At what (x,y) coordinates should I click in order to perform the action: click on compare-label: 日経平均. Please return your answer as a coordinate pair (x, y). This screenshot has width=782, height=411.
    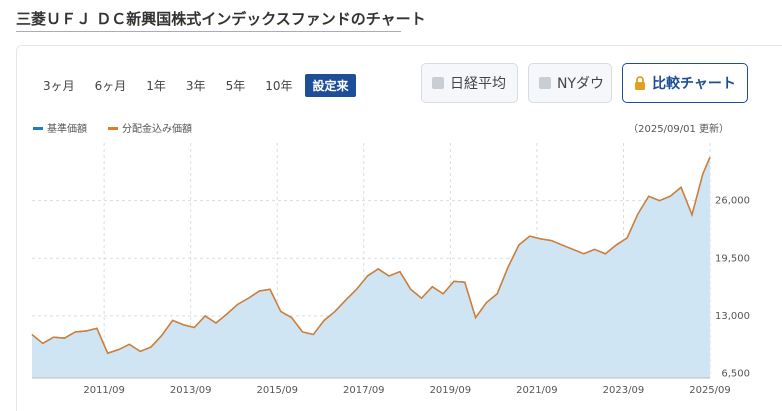
    Looking at the image, I should click on (478, 84).